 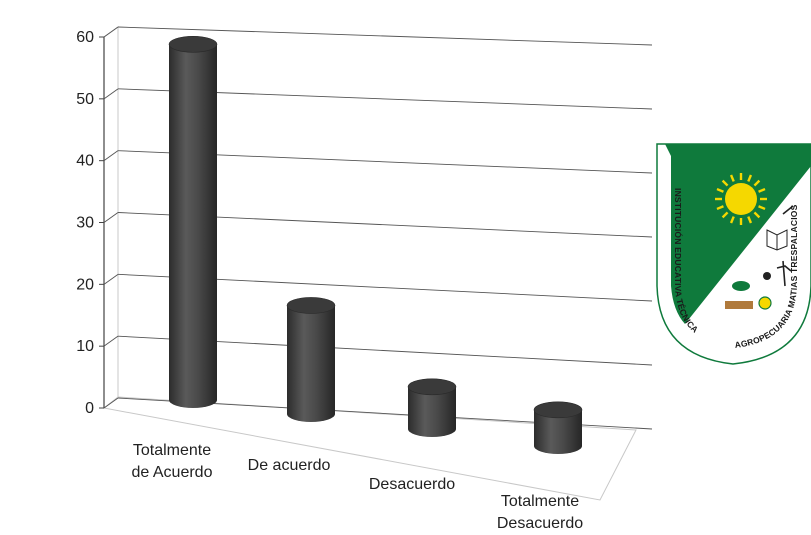 What do you see at coordinates (89, 408) in the screenshot?
I see `y-tick-label: 0` at bounding box center [89, 408].